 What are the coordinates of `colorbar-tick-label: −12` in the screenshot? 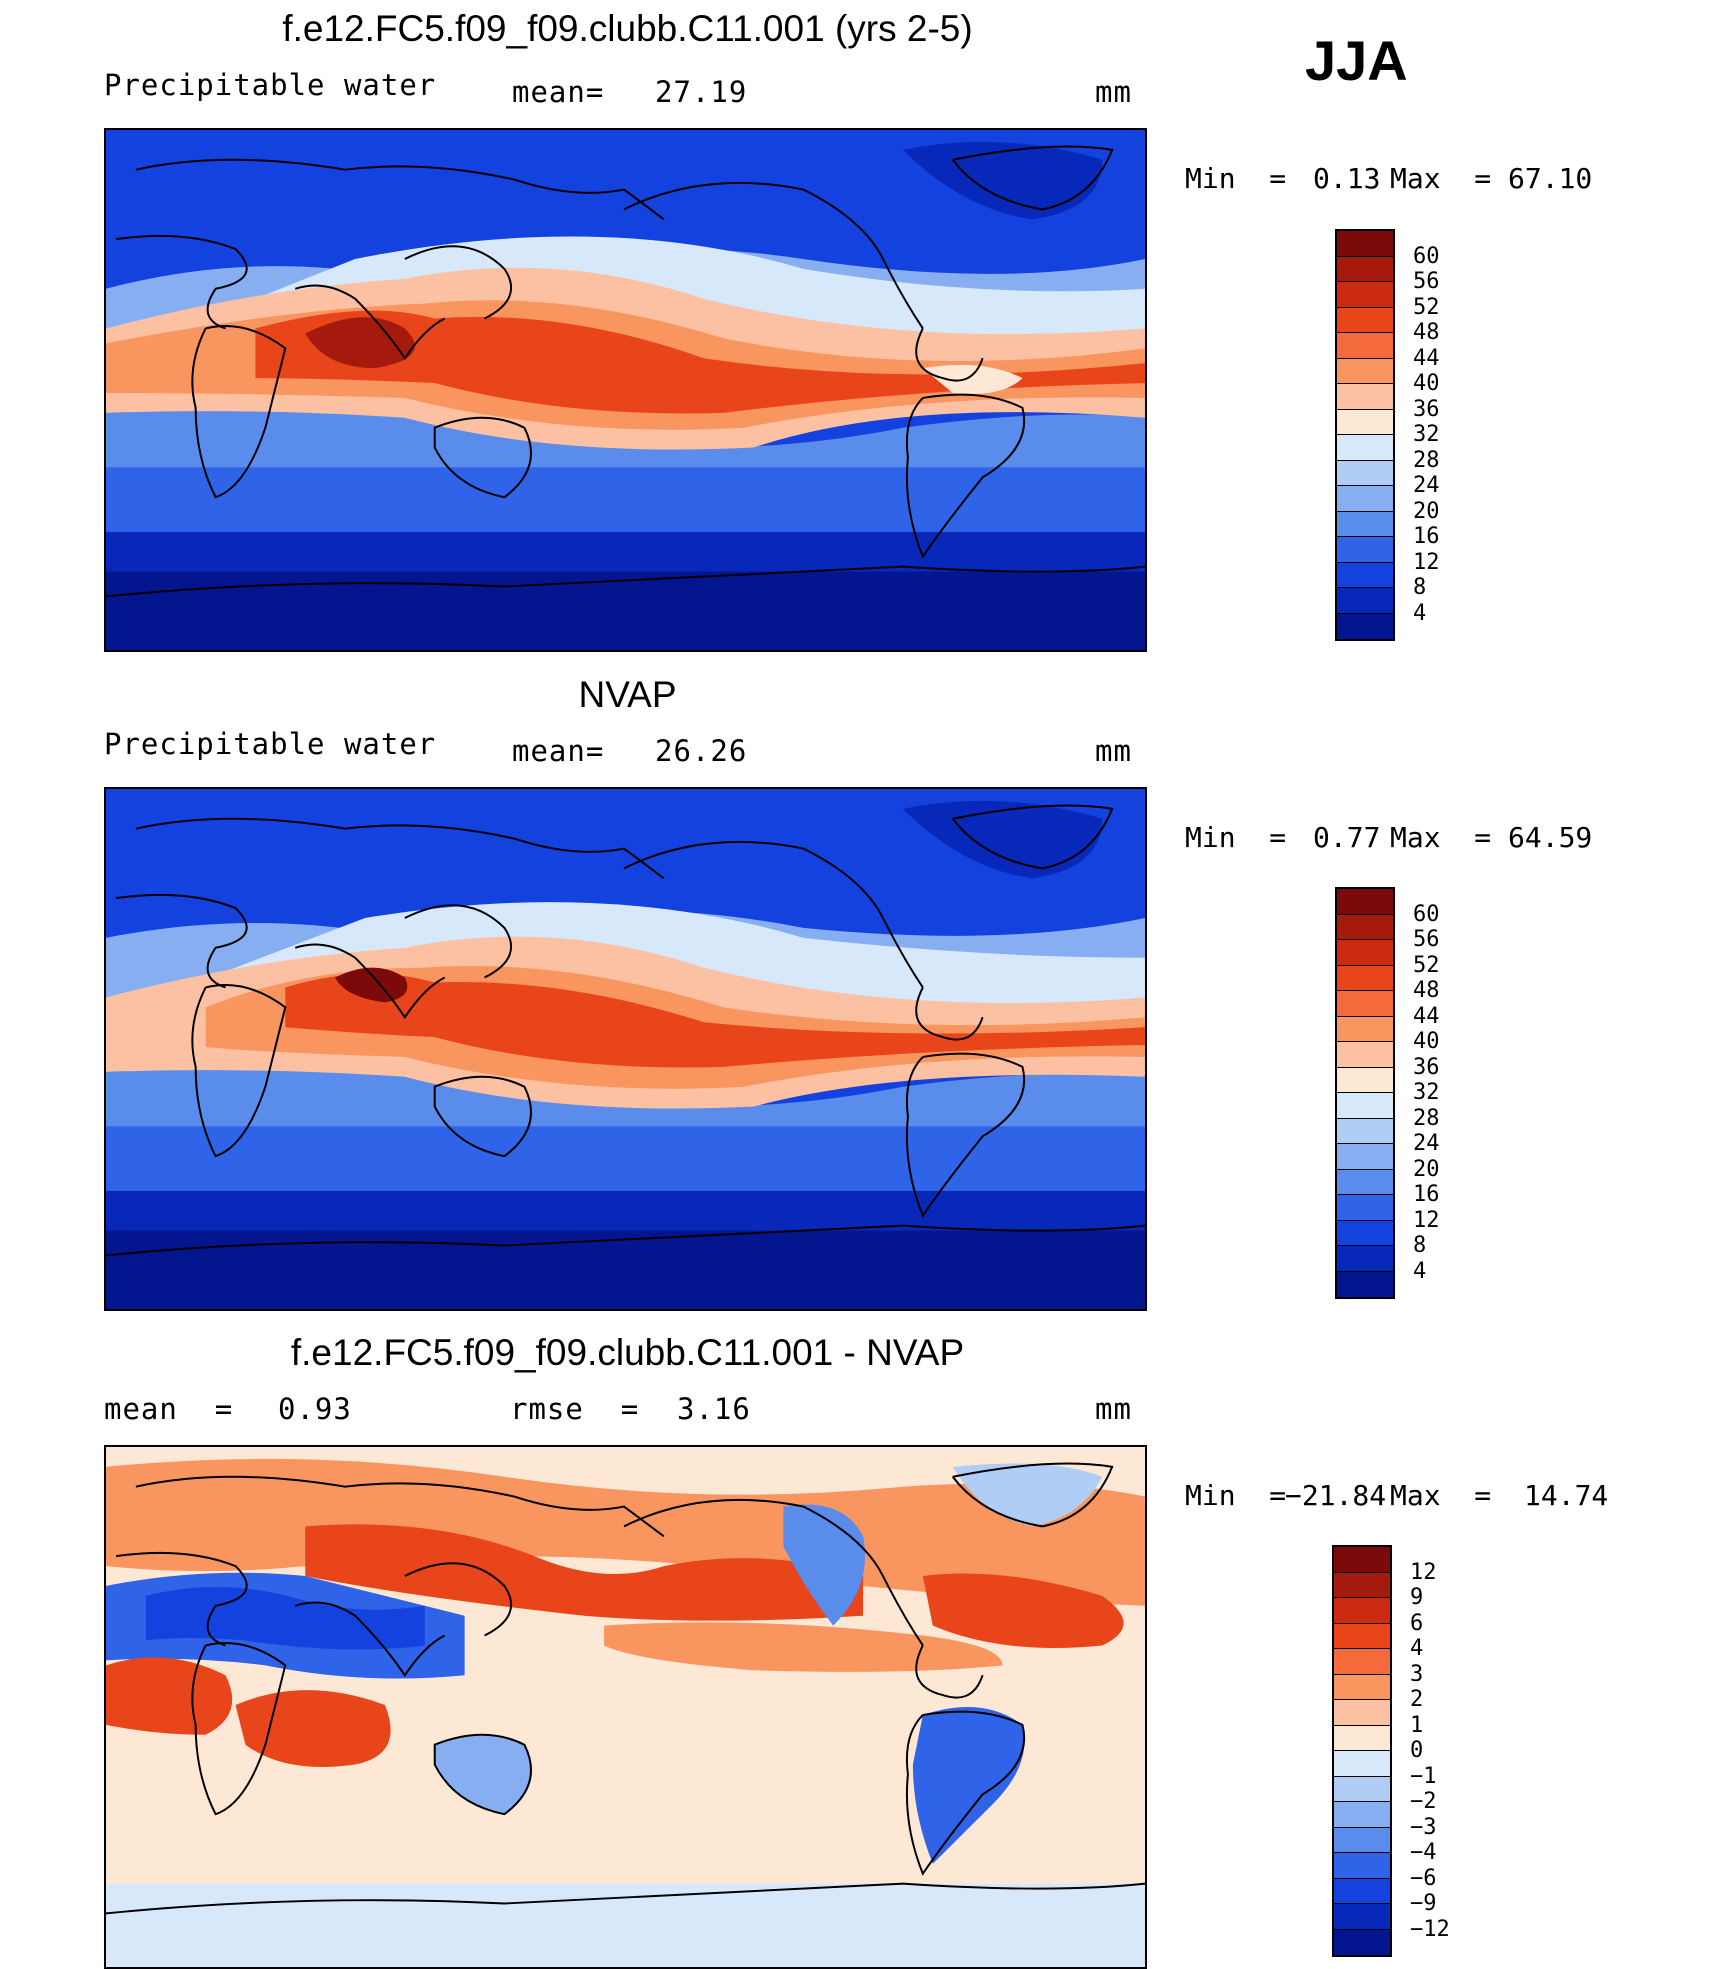 It's located at (1430, 1929).